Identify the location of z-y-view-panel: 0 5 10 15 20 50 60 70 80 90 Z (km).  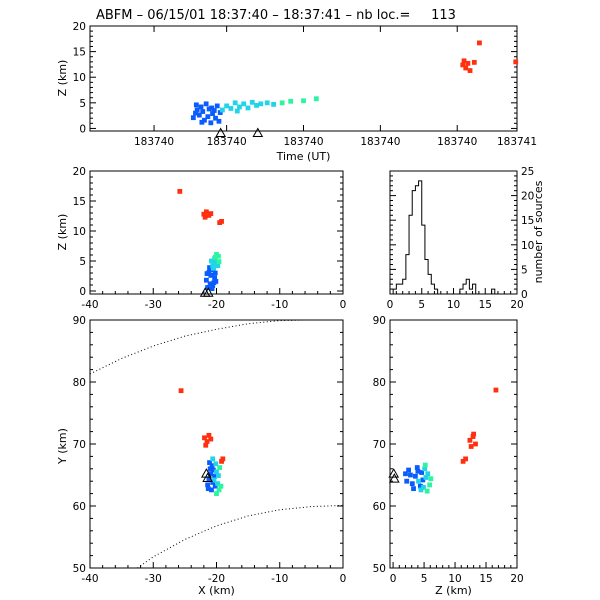
(448, 456).